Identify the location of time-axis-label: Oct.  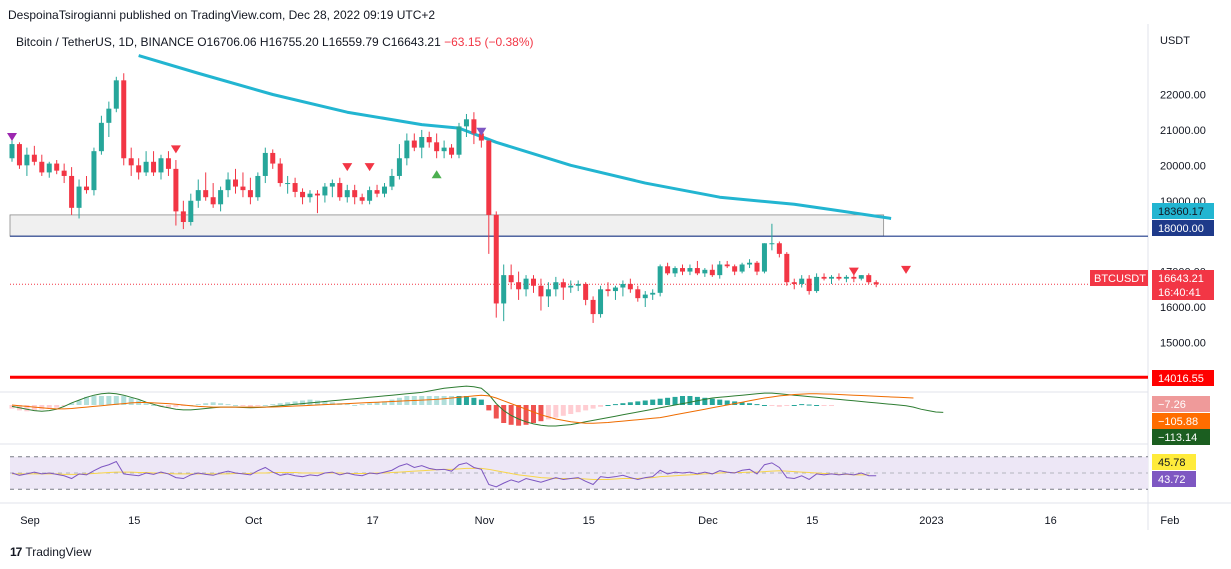
(253, 521).